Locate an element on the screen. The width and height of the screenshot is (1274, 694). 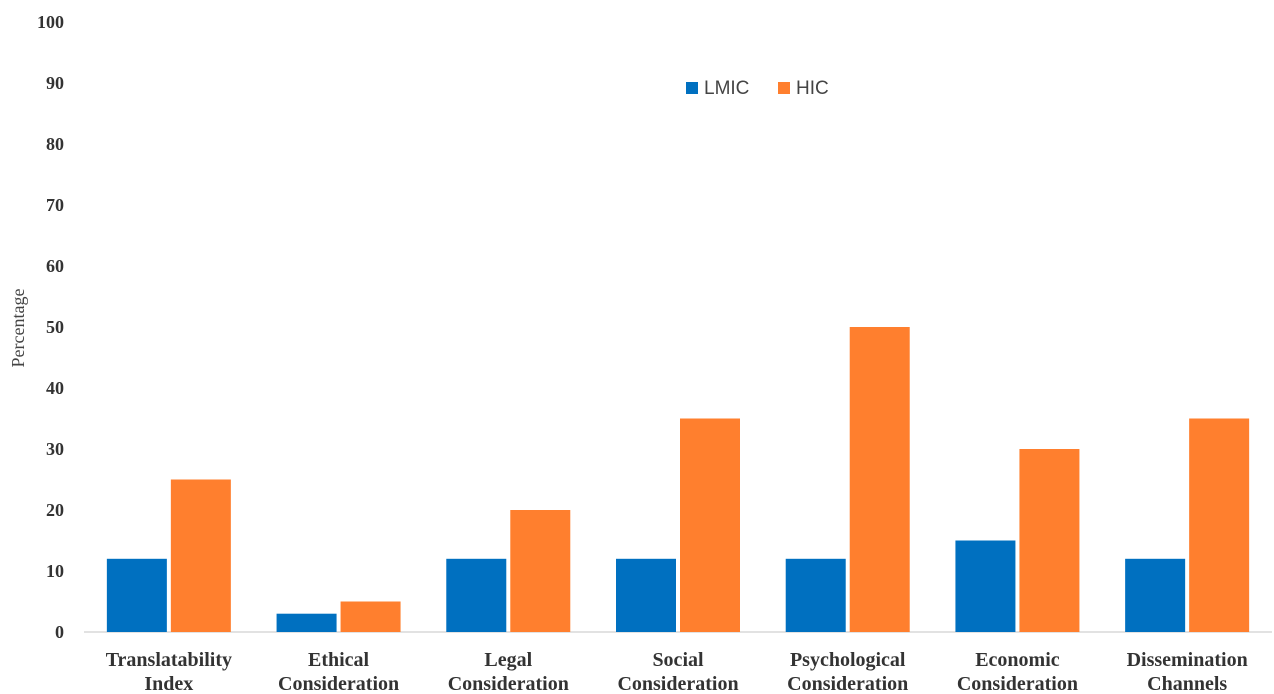
x-tick-label: Social is located at coordinates (678, 660).